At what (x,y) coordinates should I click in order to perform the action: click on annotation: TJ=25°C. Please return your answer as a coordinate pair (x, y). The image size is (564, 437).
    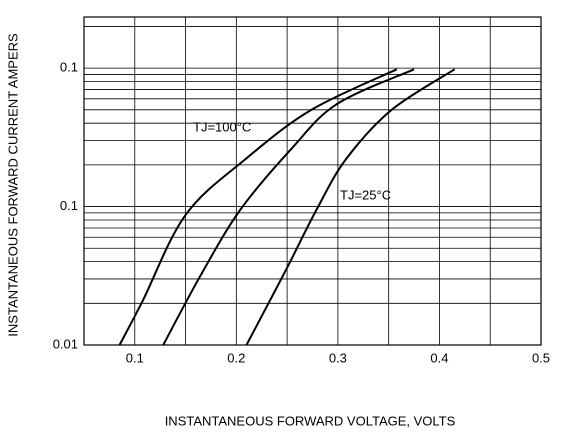
    Looking at the image, I should click on (365, 194).